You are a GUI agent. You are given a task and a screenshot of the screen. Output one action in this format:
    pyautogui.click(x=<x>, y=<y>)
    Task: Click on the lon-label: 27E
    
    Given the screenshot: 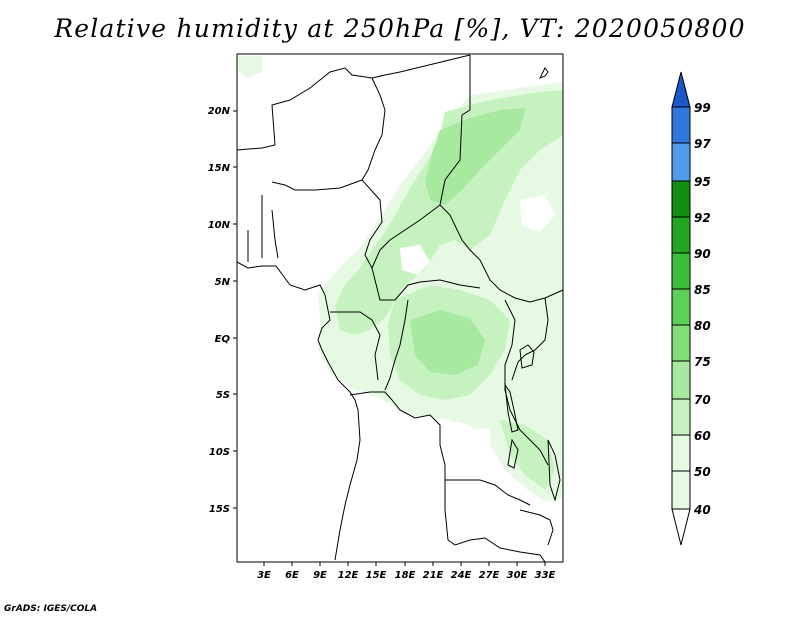 What is the action you would take?
    pyautogui.click(x=489, y=575)
    